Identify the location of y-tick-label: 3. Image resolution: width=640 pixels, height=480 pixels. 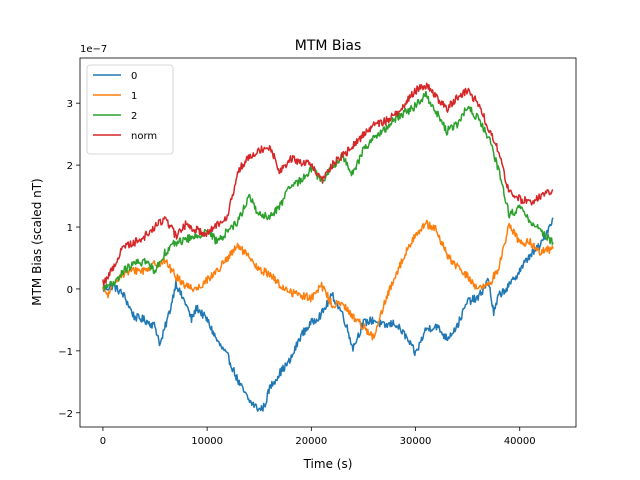
(70, 104).